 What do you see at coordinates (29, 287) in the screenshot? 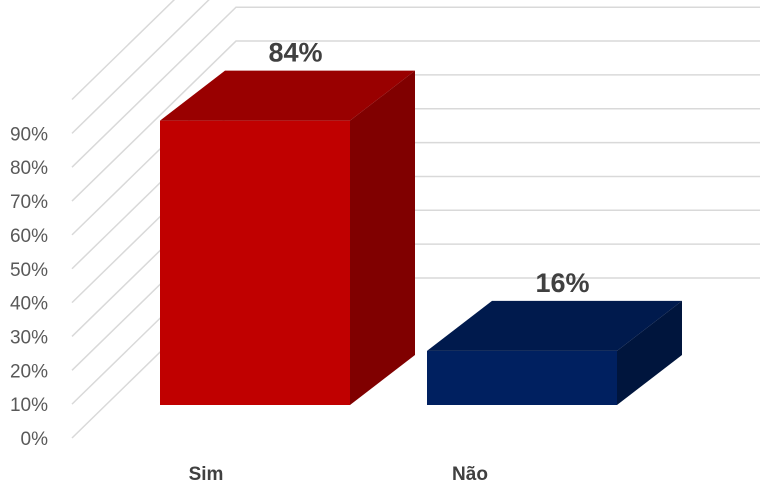
I see `y-axis-tick-labels: 0% 10% 20% 30% 40% 50% 60% 70% 80% 90%` at bounding box center [29, 287].